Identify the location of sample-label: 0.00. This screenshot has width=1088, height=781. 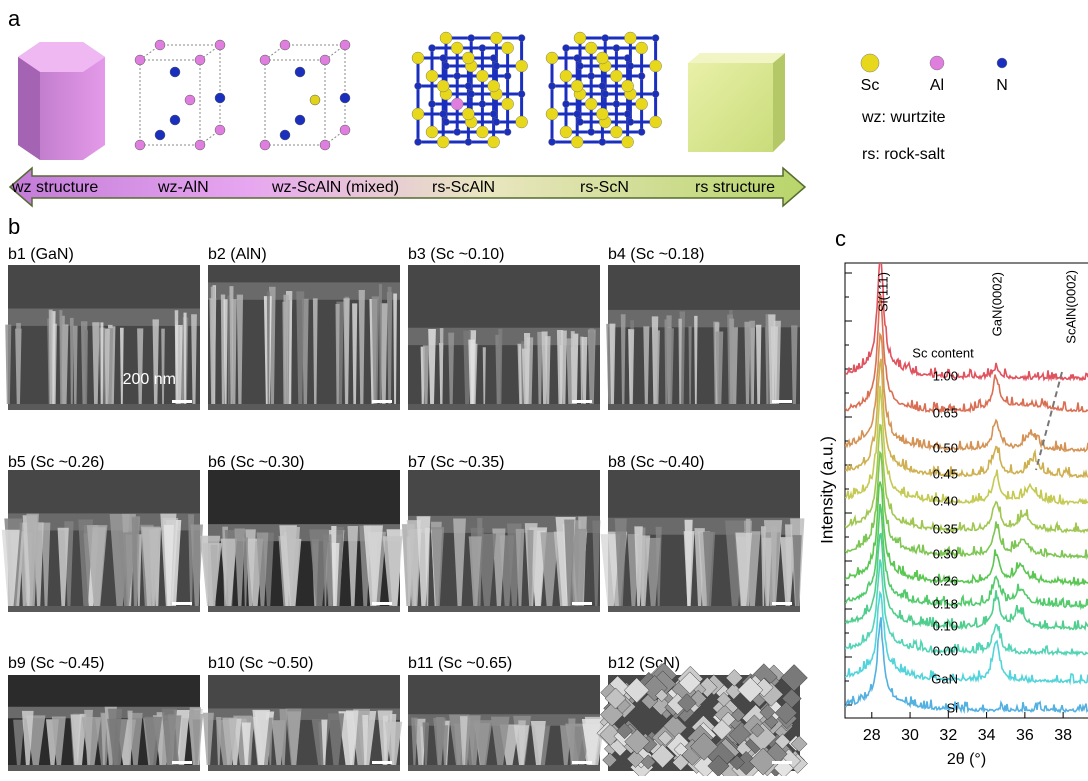
(945, 650).